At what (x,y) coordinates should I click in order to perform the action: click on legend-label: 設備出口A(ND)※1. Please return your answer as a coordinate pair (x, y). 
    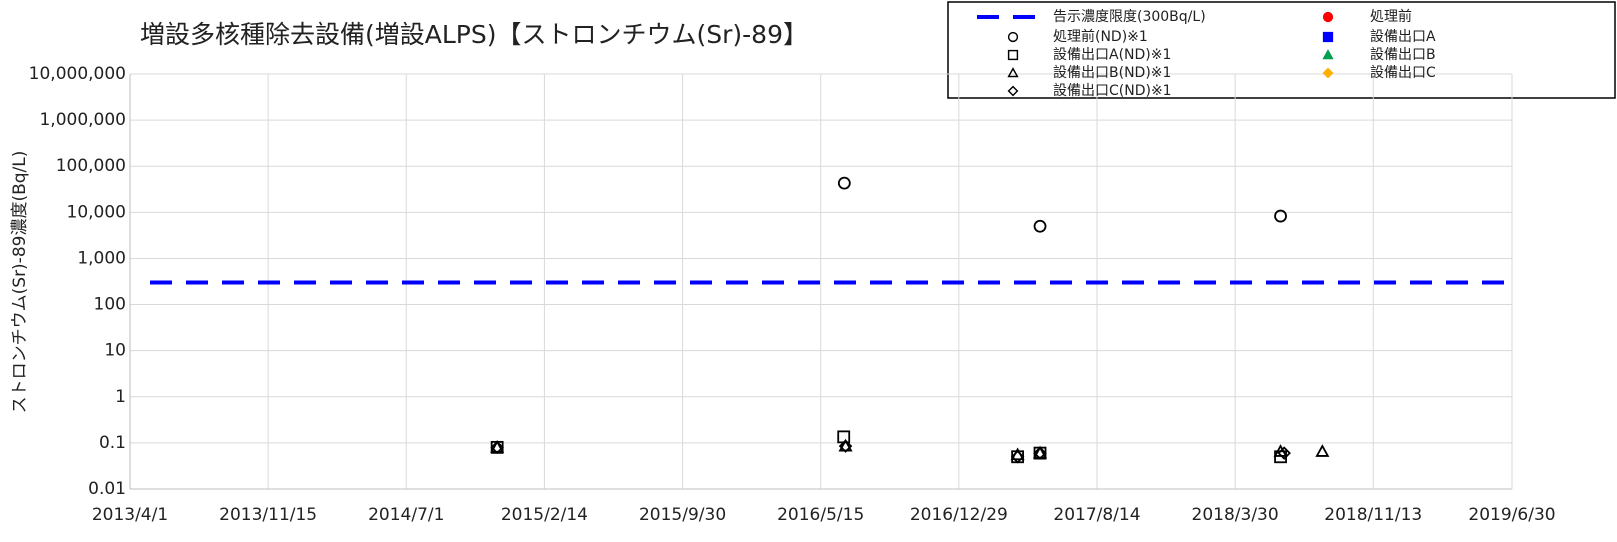
    Looking at the image, I should click on (1112, 55).